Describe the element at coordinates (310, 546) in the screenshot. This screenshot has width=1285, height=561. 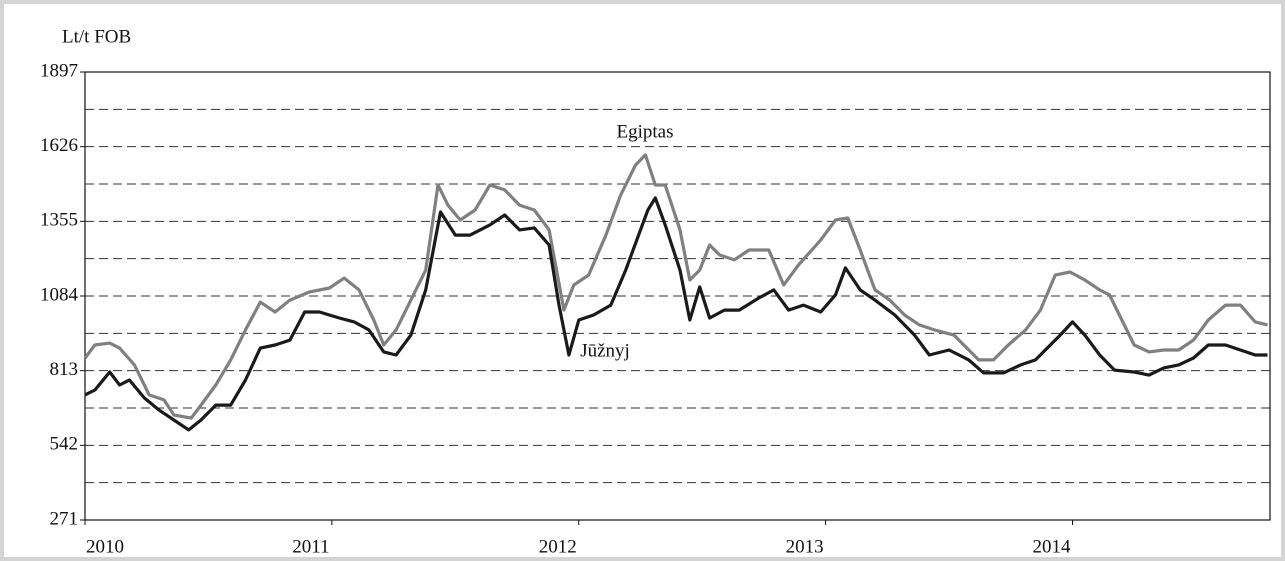
I see `x-tick-label: 2011` at that location.